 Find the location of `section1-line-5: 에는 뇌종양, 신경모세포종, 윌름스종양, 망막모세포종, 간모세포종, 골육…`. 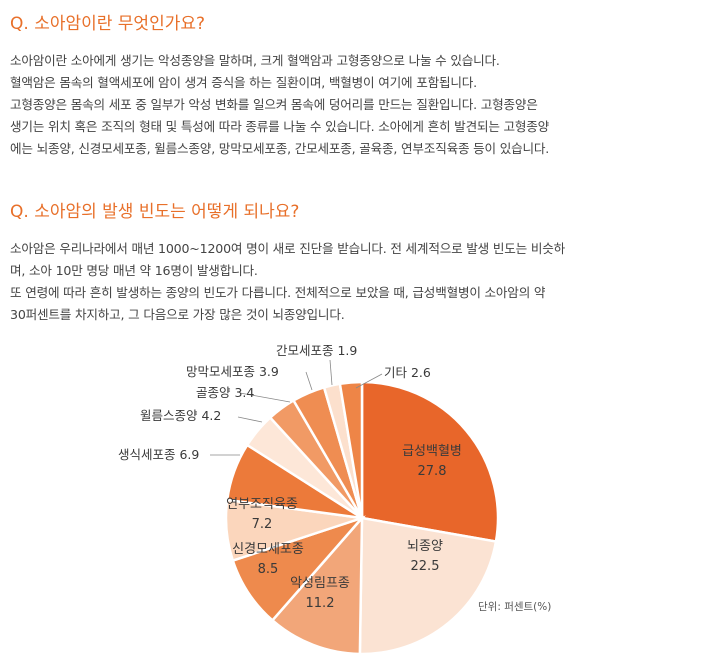

section1-line-5: 에는 뇌종양, 신경모세포종, 윌름스종양, 망막모세포종, 간모세포종, 골육… is located at coordinates (280, 148).